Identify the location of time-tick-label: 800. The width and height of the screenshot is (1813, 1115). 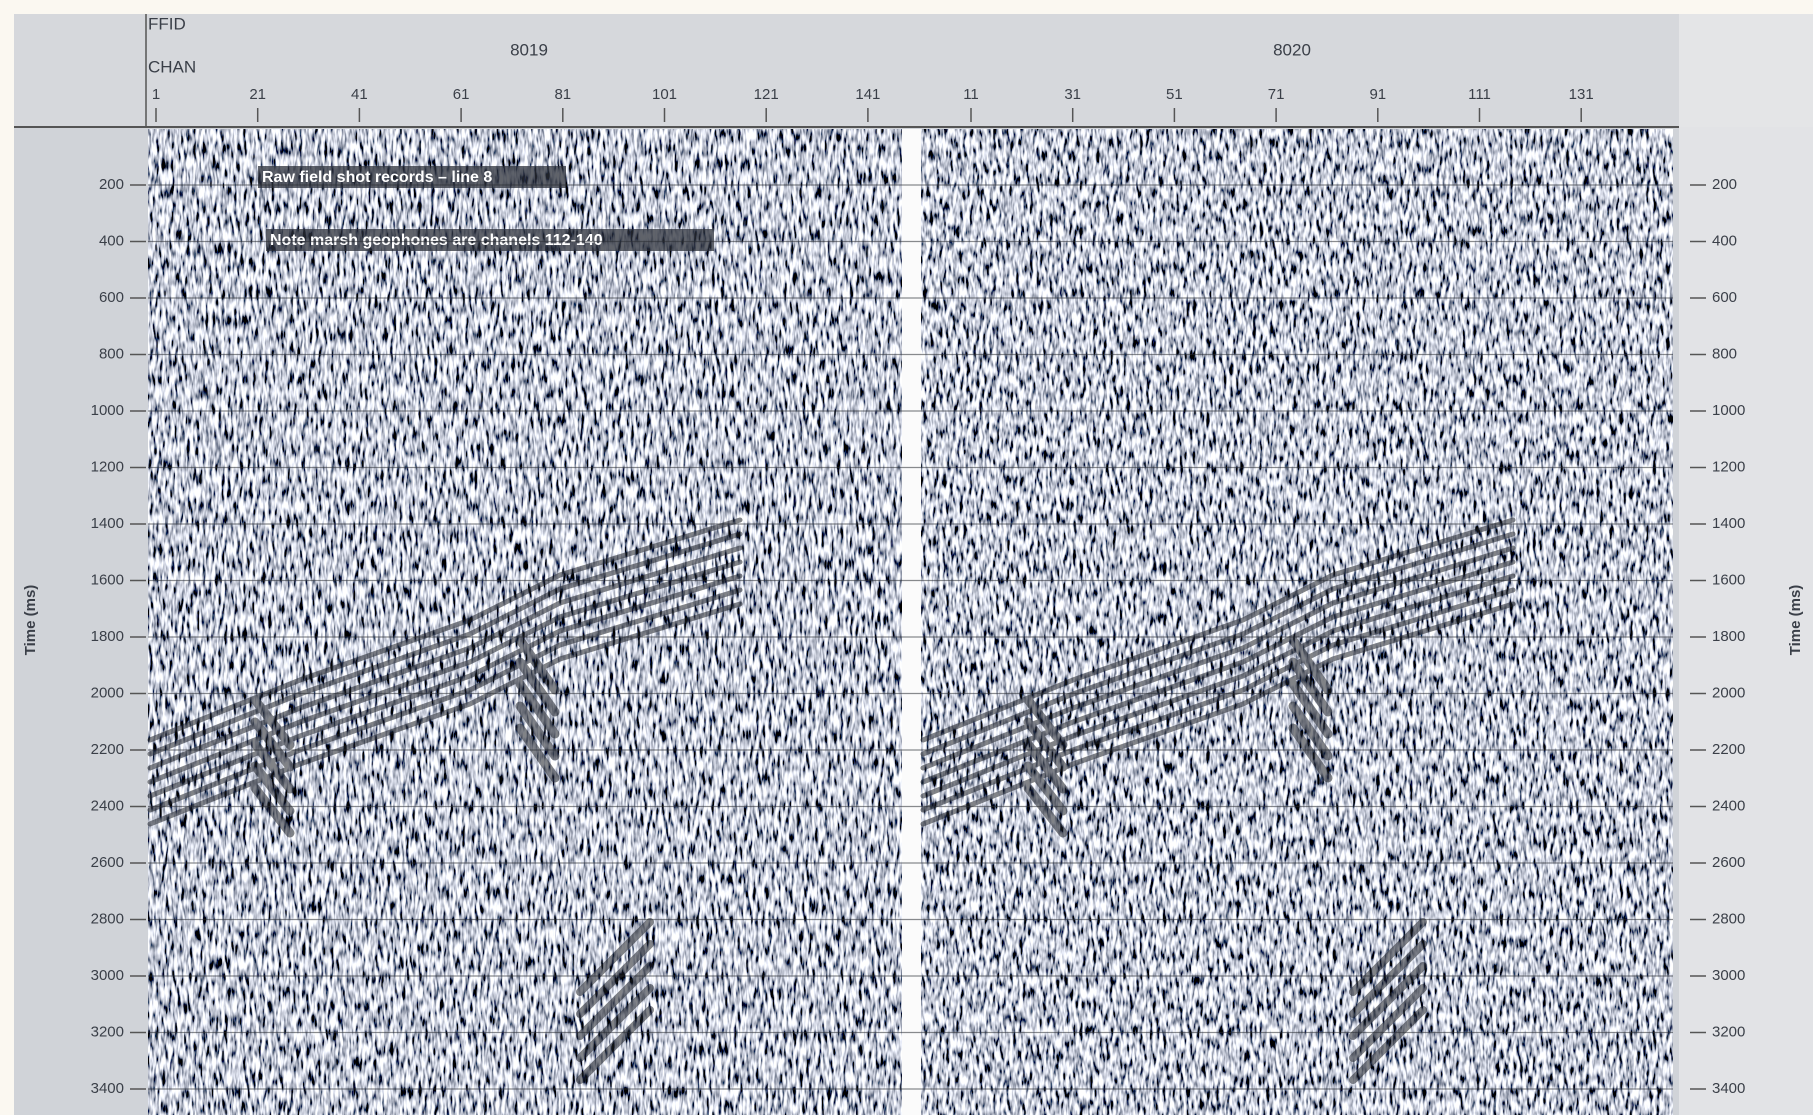
(1724, 353).